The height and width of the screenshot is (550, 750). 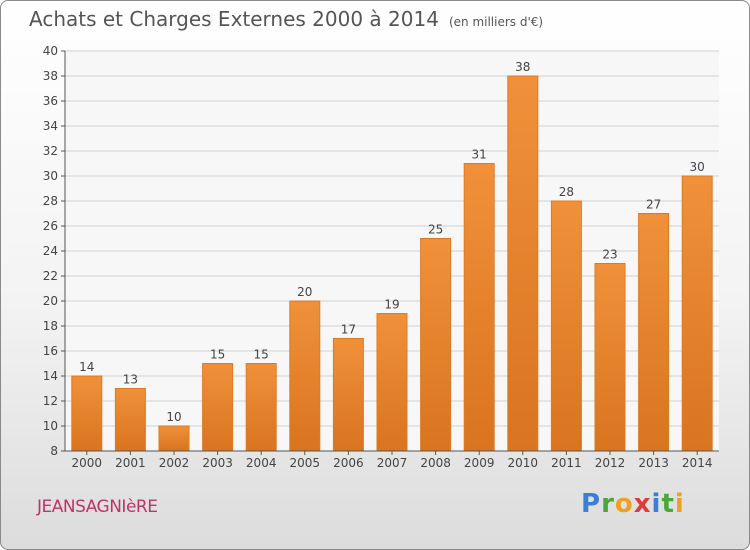 What do you see at coordinates (173, 417) in the screenshot?
I see `data-label: 10` at bounding box center [173, 417].